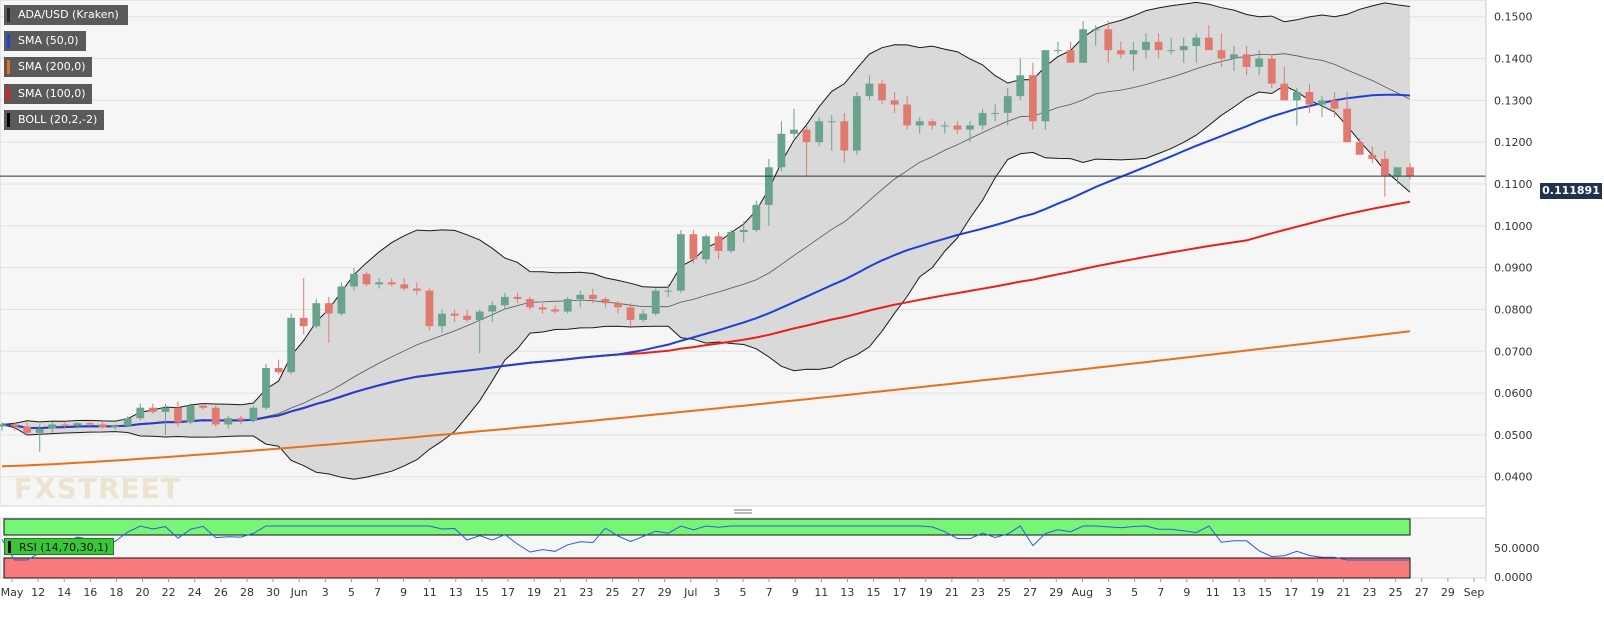 The image size is (1604, 617). I want to click on legend-sma100-label: SMA (100,0), so click(52, 93).